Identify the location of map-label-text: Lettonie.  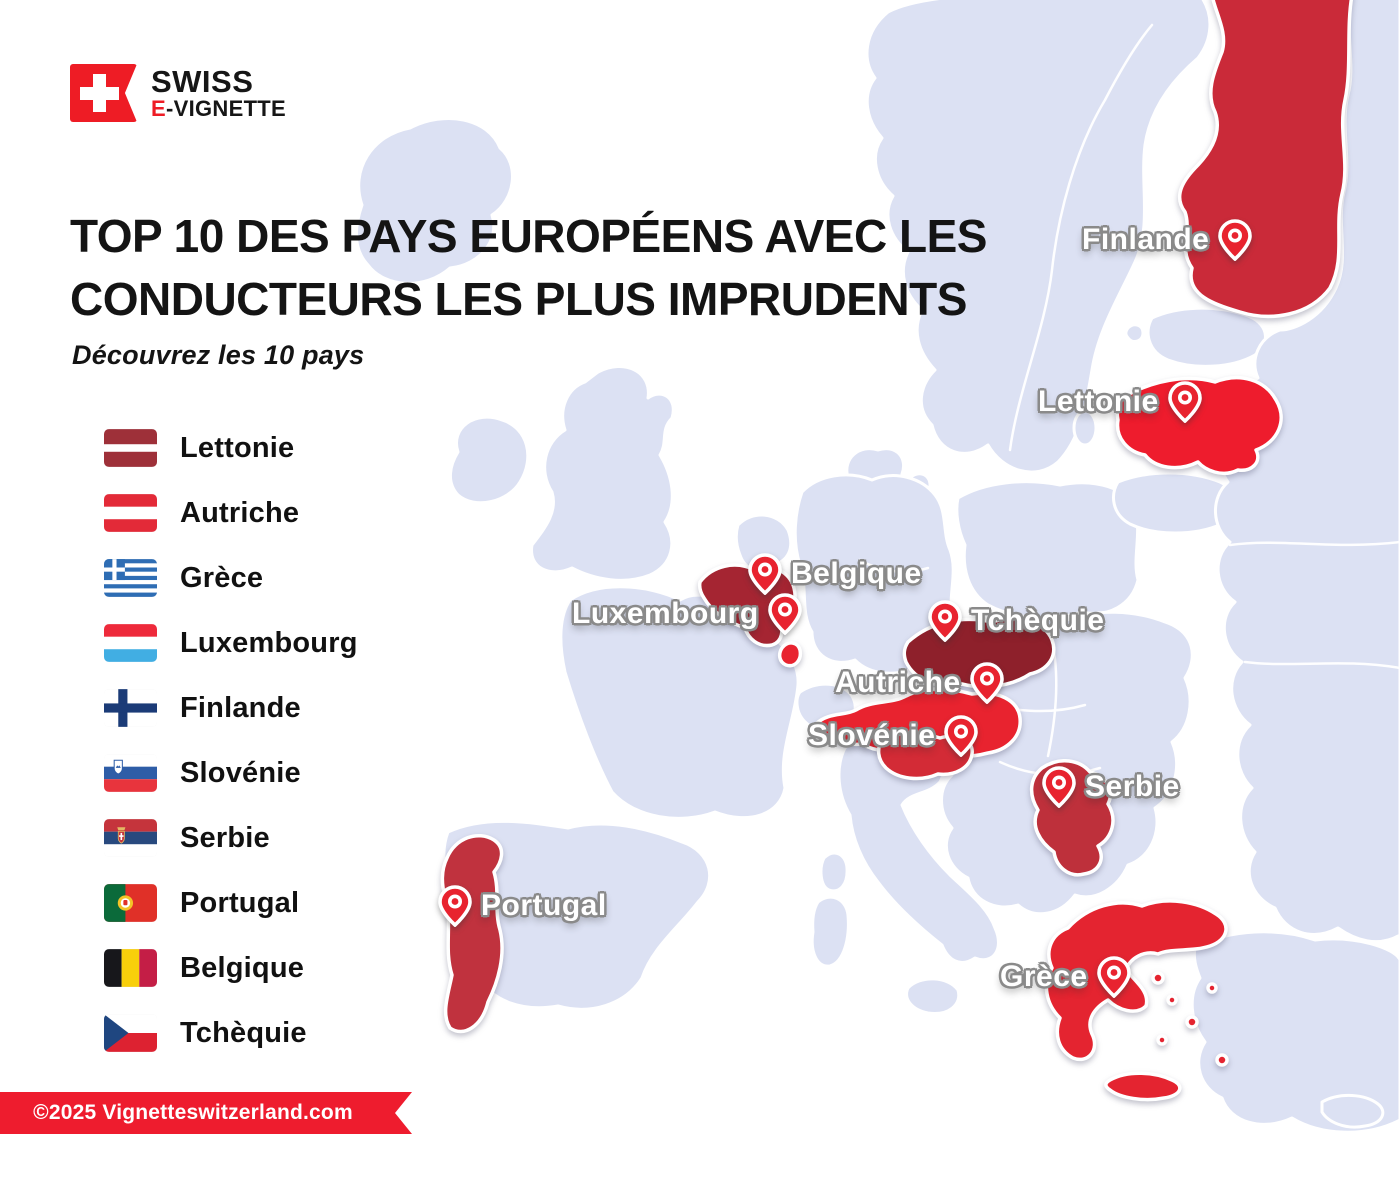
(1098, 401).